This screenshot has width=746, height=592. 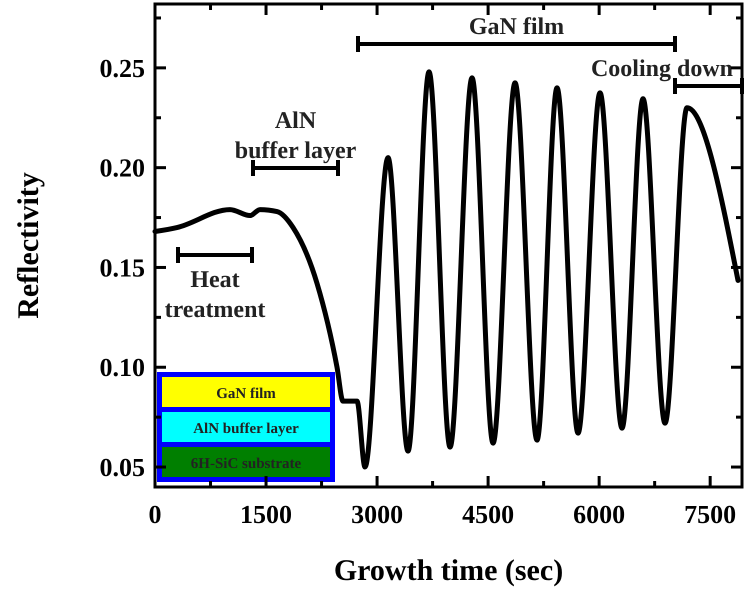 I want to click on annotation: Heat treatment, so click(x=215, y=295).